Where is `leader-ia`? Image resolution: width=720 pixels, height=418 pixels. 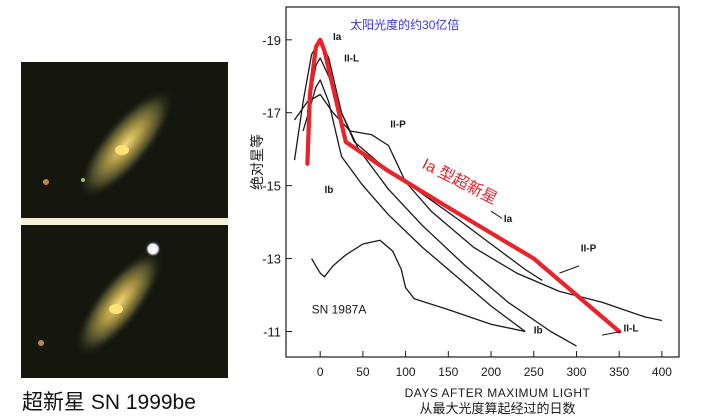 leader-ia is located at coordinates (496, 214).